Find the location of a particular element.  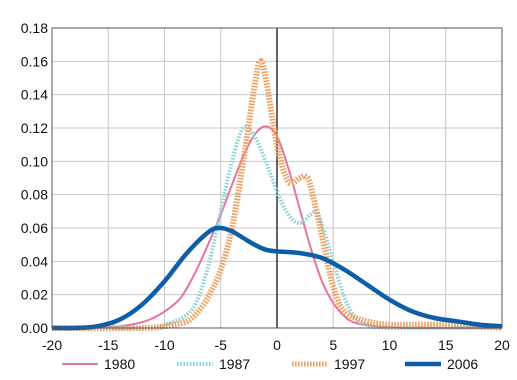

x-tick-label: 0 is located at coordinates (277, 345).